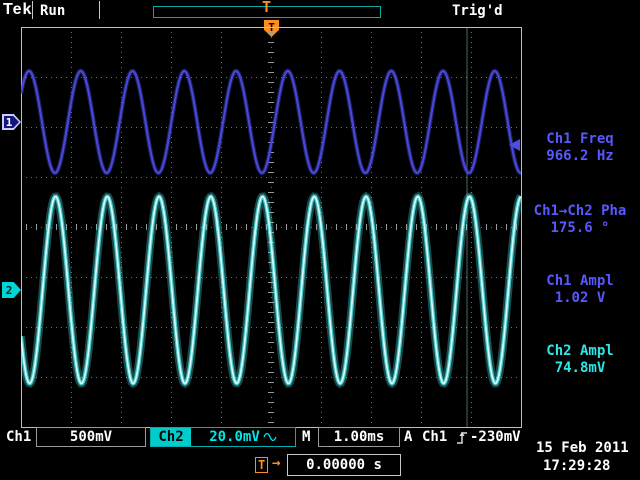 Image resolution: width=640 pixels, height=480 pixels. What do you see at coordinates (577, 466) in the screenshot?
I see `time-display: 17:29:28` at bounding box center [577, 466].